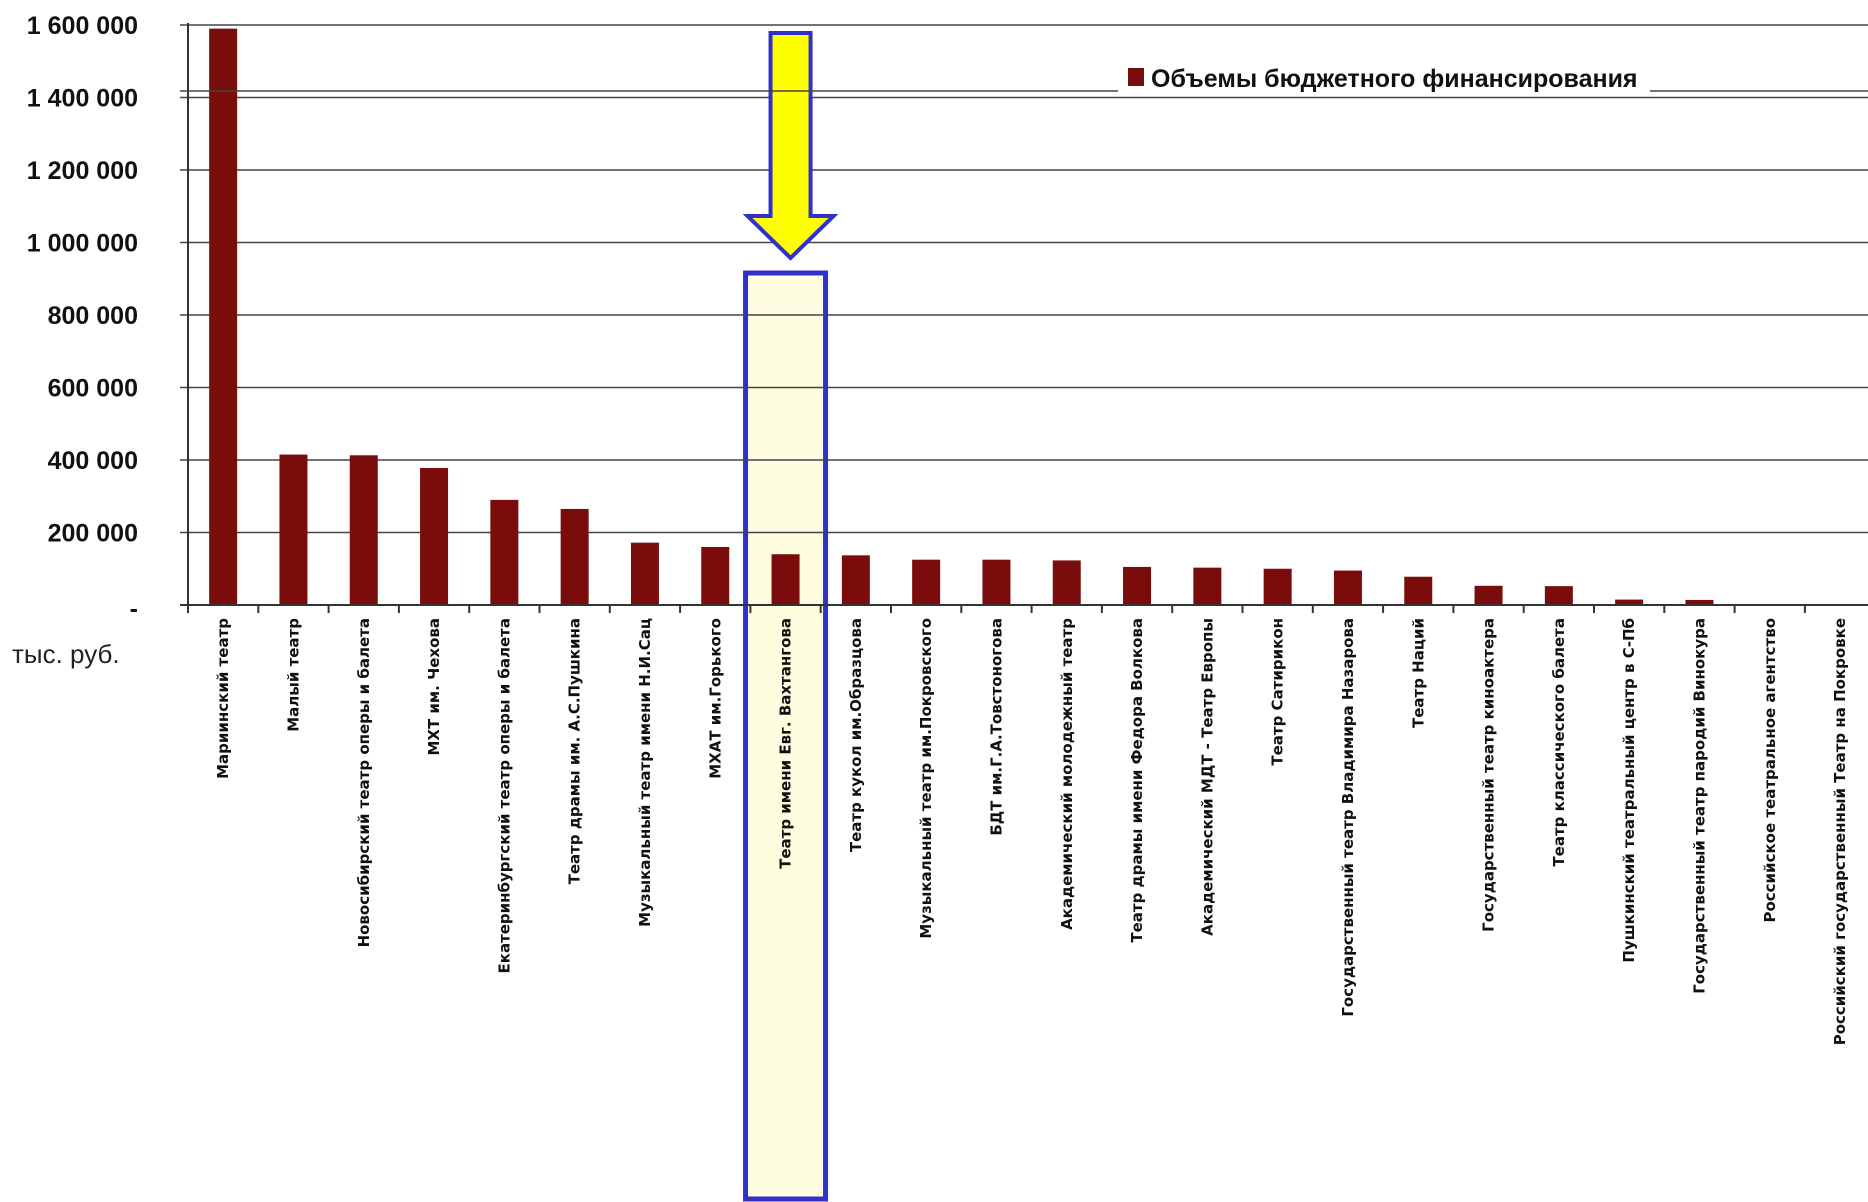  What do you see at coordinates (926, 778) in the screenshot?
I see `x-tick-label: Музыкальный театр им.Покровского` at bounding box center [926, 778].